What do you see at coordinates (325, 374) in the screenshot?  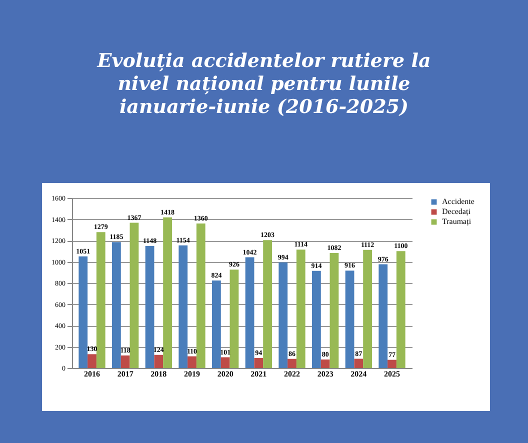 I see `x-tick-label: 2023` at bounding box center [325, 374].